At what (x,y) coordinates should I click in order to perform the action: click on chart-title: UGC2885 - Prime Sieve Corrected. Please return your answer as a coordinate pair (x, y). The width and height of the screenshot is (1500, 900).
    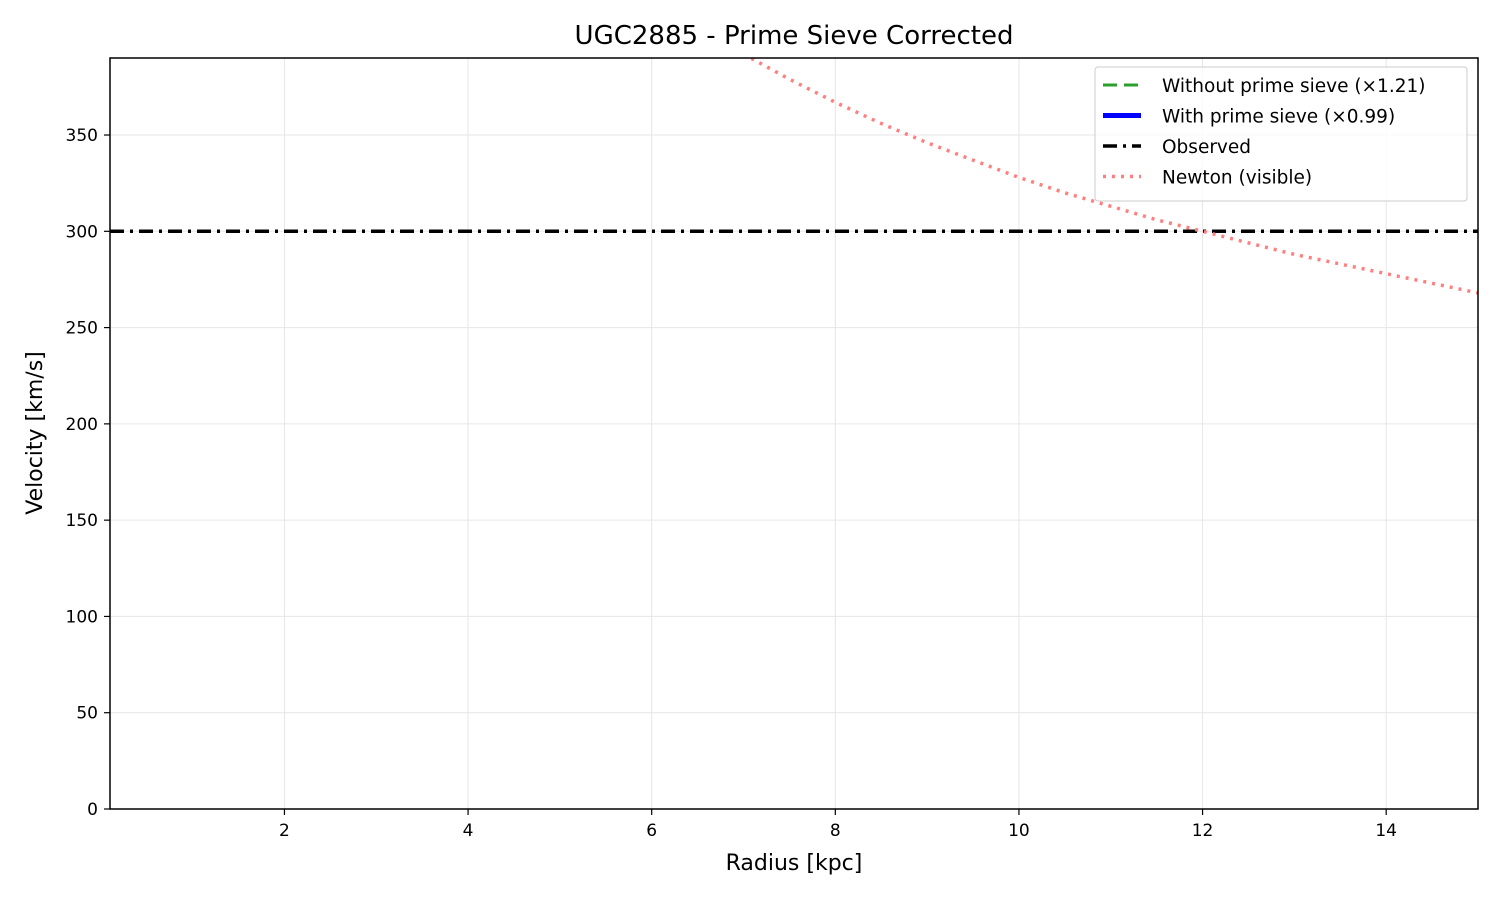
    Looking at the image, I should click on (794, 36).